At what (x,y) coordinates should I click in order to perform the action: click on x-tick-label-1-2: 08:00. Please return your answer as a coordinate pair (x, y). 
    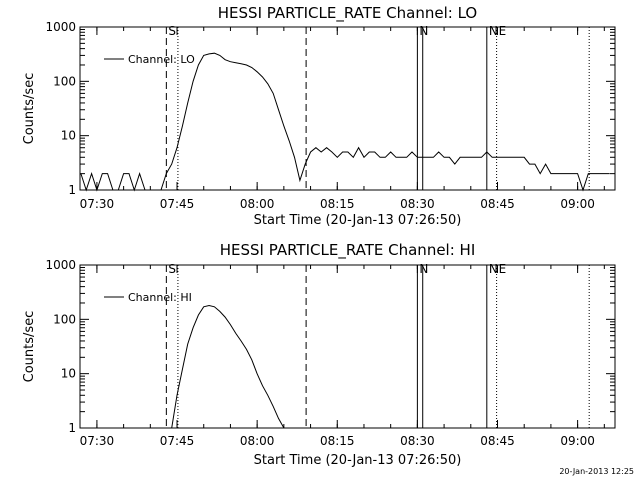
    Looking at the image, I should click on (257, 441).